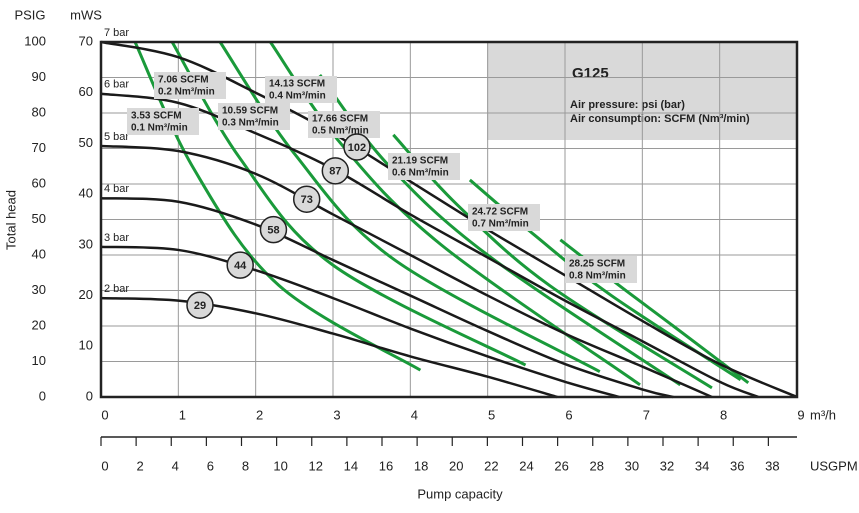 The height and width of the screenshot is (513, 859). What do you see at coordinates (386, 465) in the screenshot?
I see `x2-tick-label: 16` at bounding box center [386, 465].